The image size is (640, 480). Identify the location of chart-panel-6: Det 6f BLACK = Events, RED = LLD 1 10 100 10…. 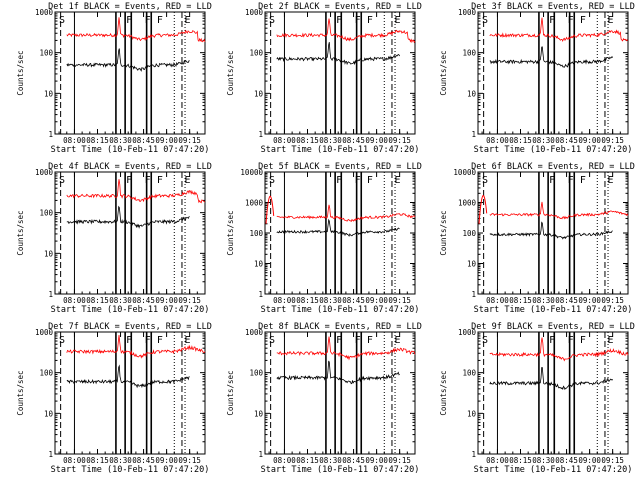
(537, 238).